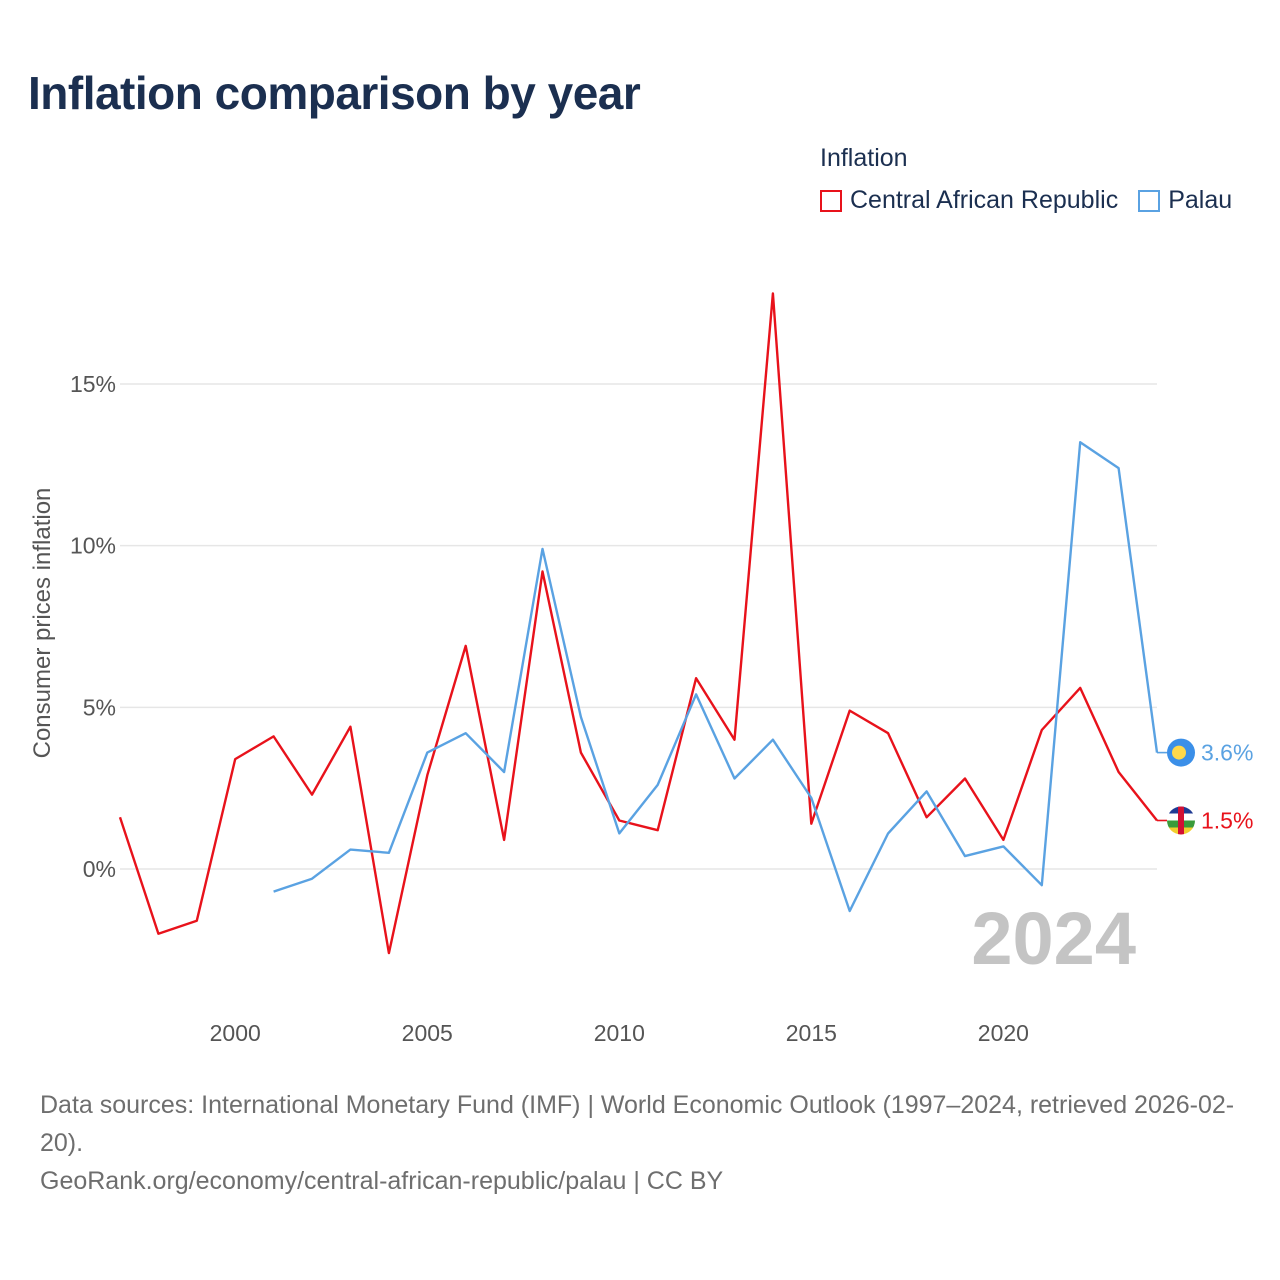 Image resolution: width=1280 pixels, height=1280 pixels. What do you see at coordinates (99, 869) in the screenshot?
I see `y-tick-label: 0%` at bounding box center [99, 869].